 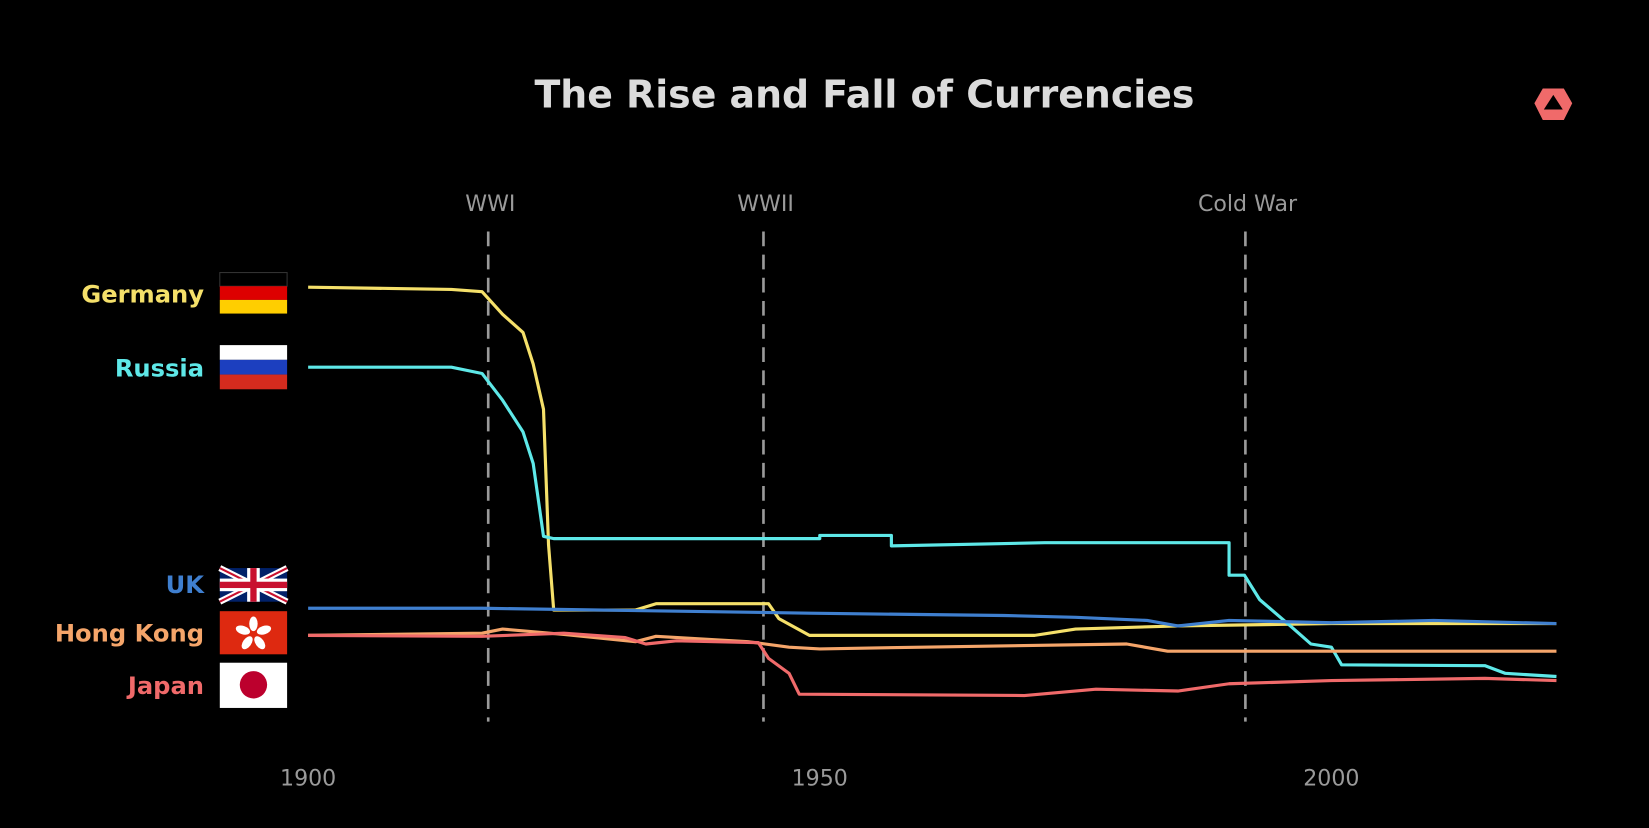 What do you see at coordinates (1553, 104) in the screenshot?
I see `logo` at bounding box center [1553, 104].